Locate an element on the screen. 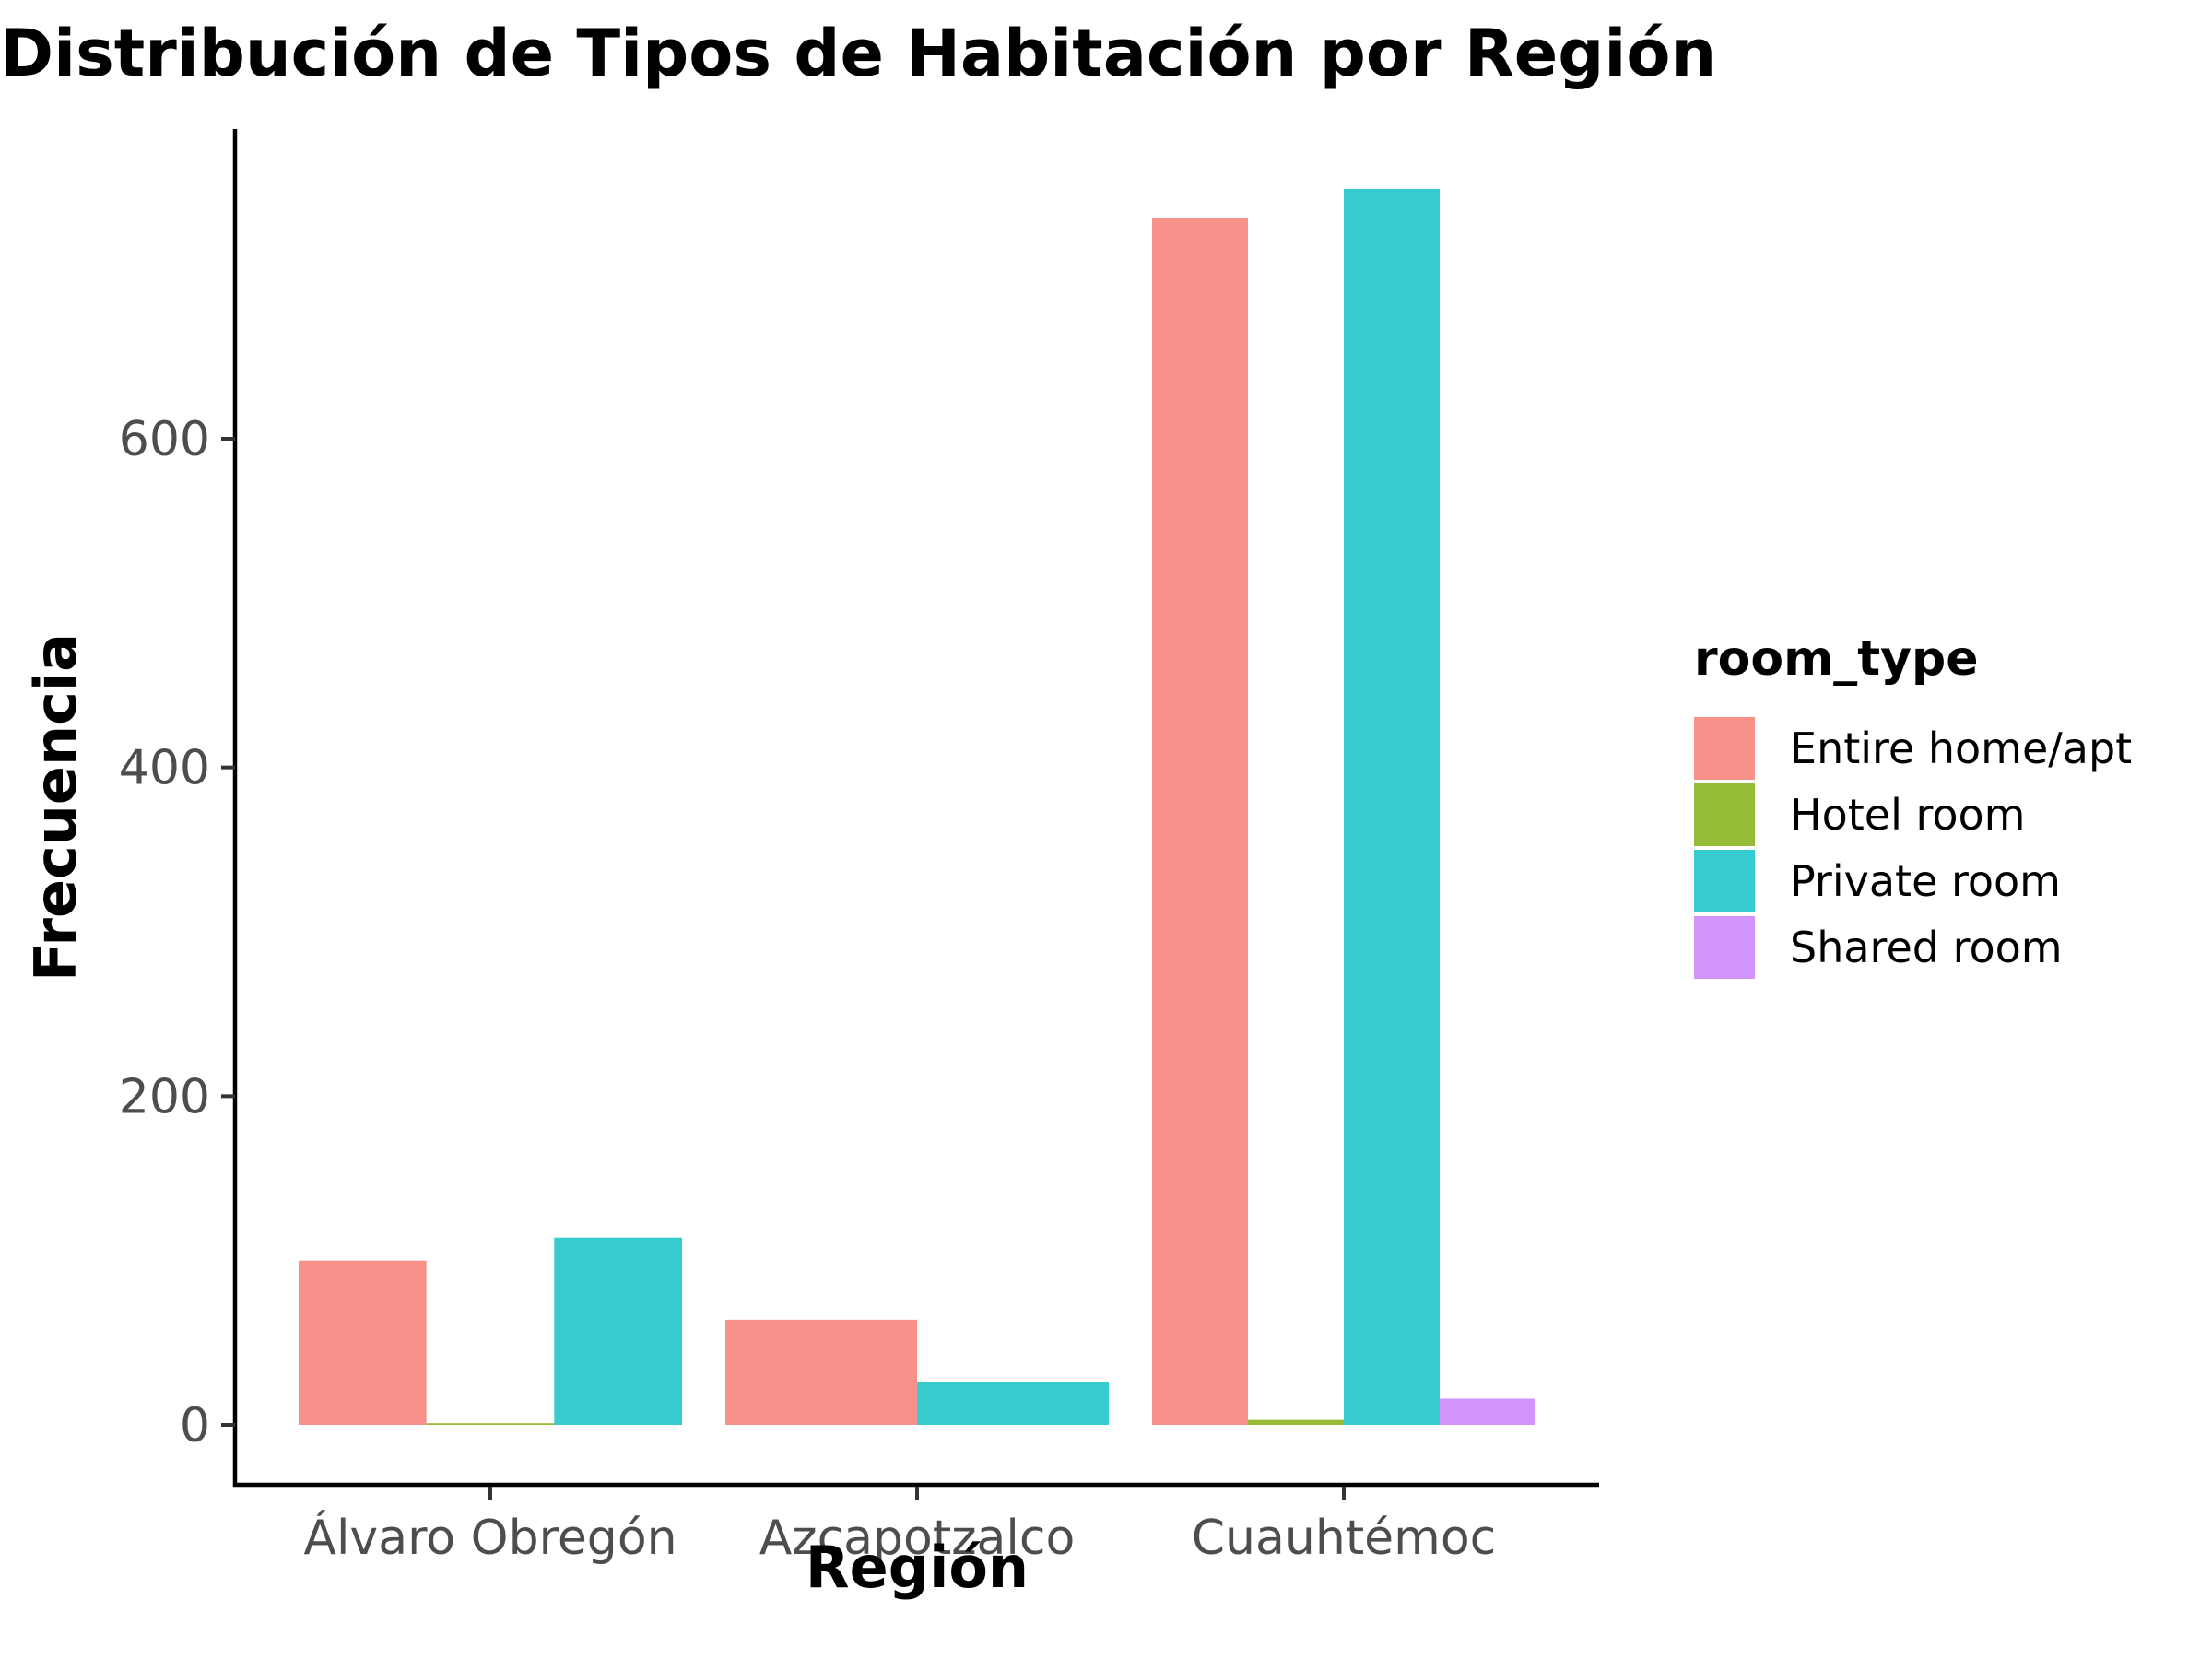  y-ticks-group: 0 200 400 600 is located at coordinates (177, 932).